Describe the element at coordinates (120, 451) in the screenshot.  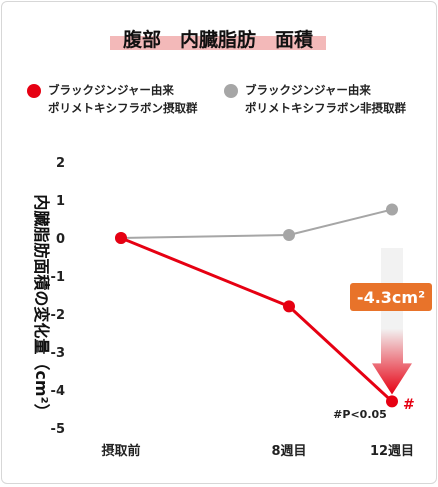
I see `x-tick-label: 摂取前` at that location.